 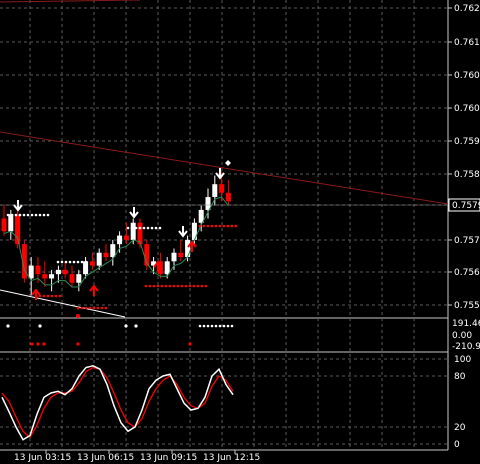 I want to click on price-label: 0.7556, so click(x=467, y=306).